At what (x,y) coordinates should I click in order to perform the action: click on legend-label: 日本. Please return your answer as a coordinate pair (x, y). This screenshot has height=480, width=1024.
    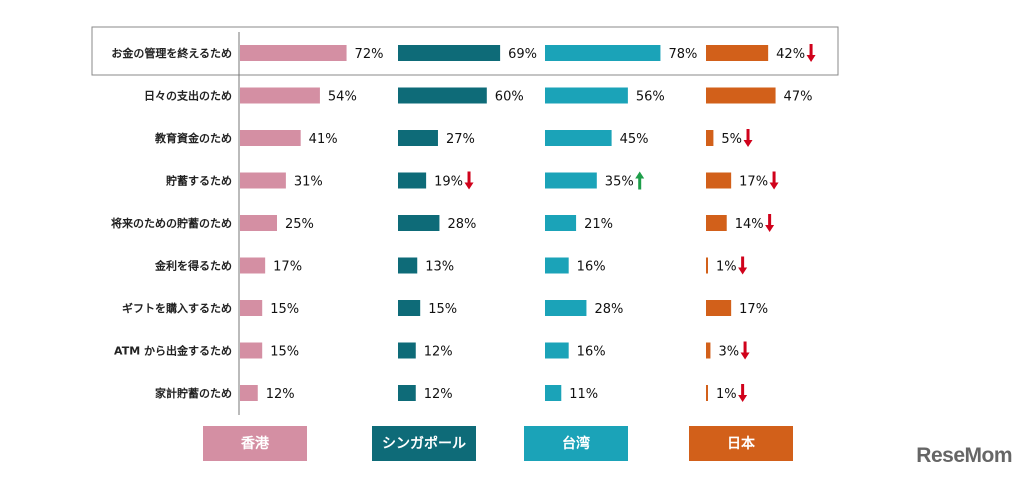
    Looking at the image, I should click on (741, 443).